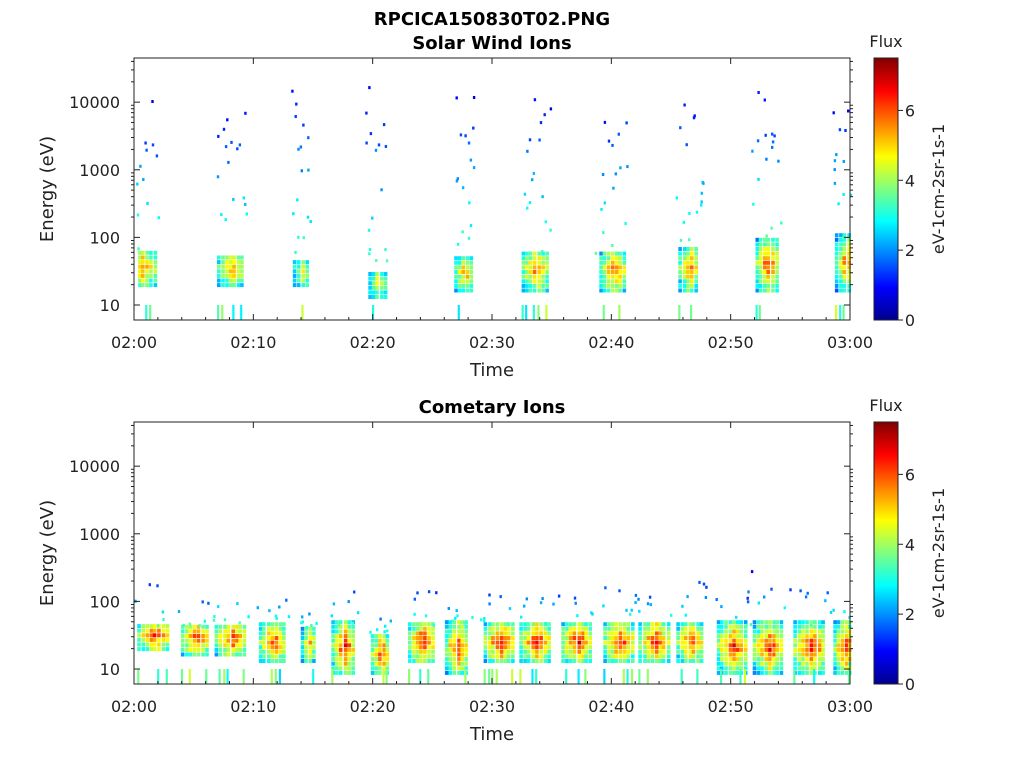  Describe the element at coordinates (373, 706) in the screenshot. I see `x-tick-label: 02:20` at that location.